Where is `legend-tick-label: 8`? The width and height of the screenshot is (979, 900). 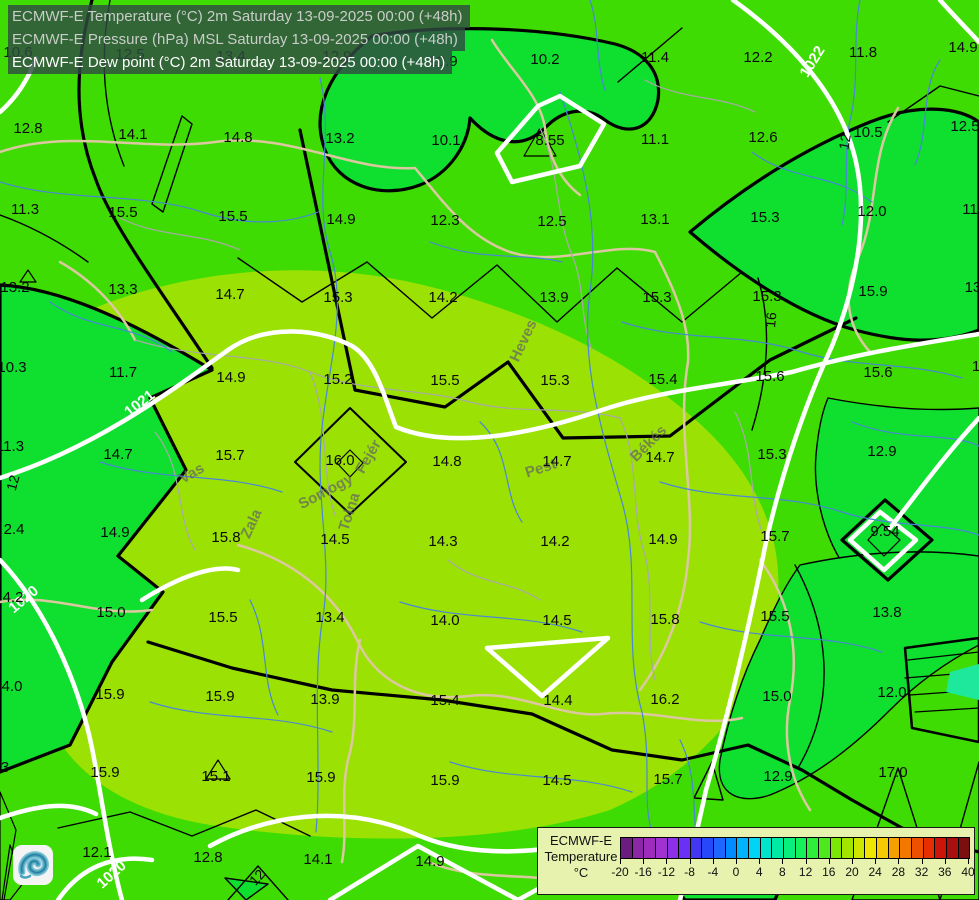 legend-tick-label: 8 is located at coordinates (782, 872).